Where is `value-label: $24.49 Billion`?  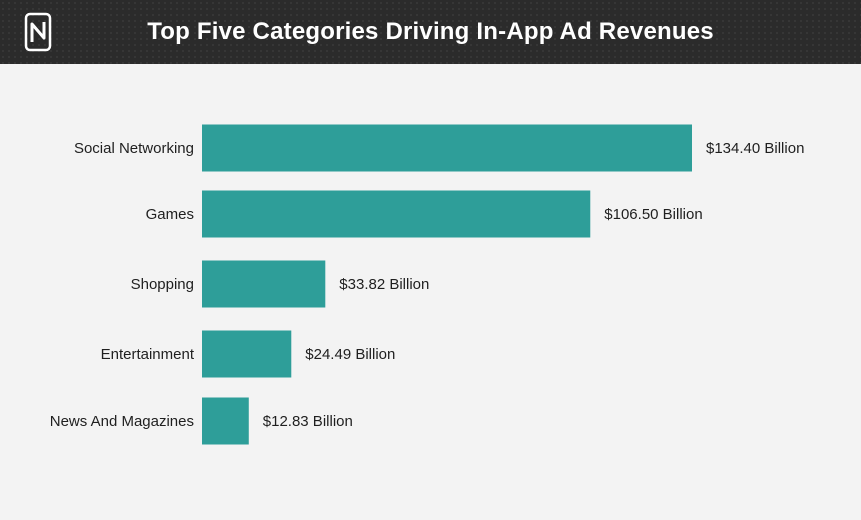
value-label: $24.49 Billion is located at coordinates (350, 354).